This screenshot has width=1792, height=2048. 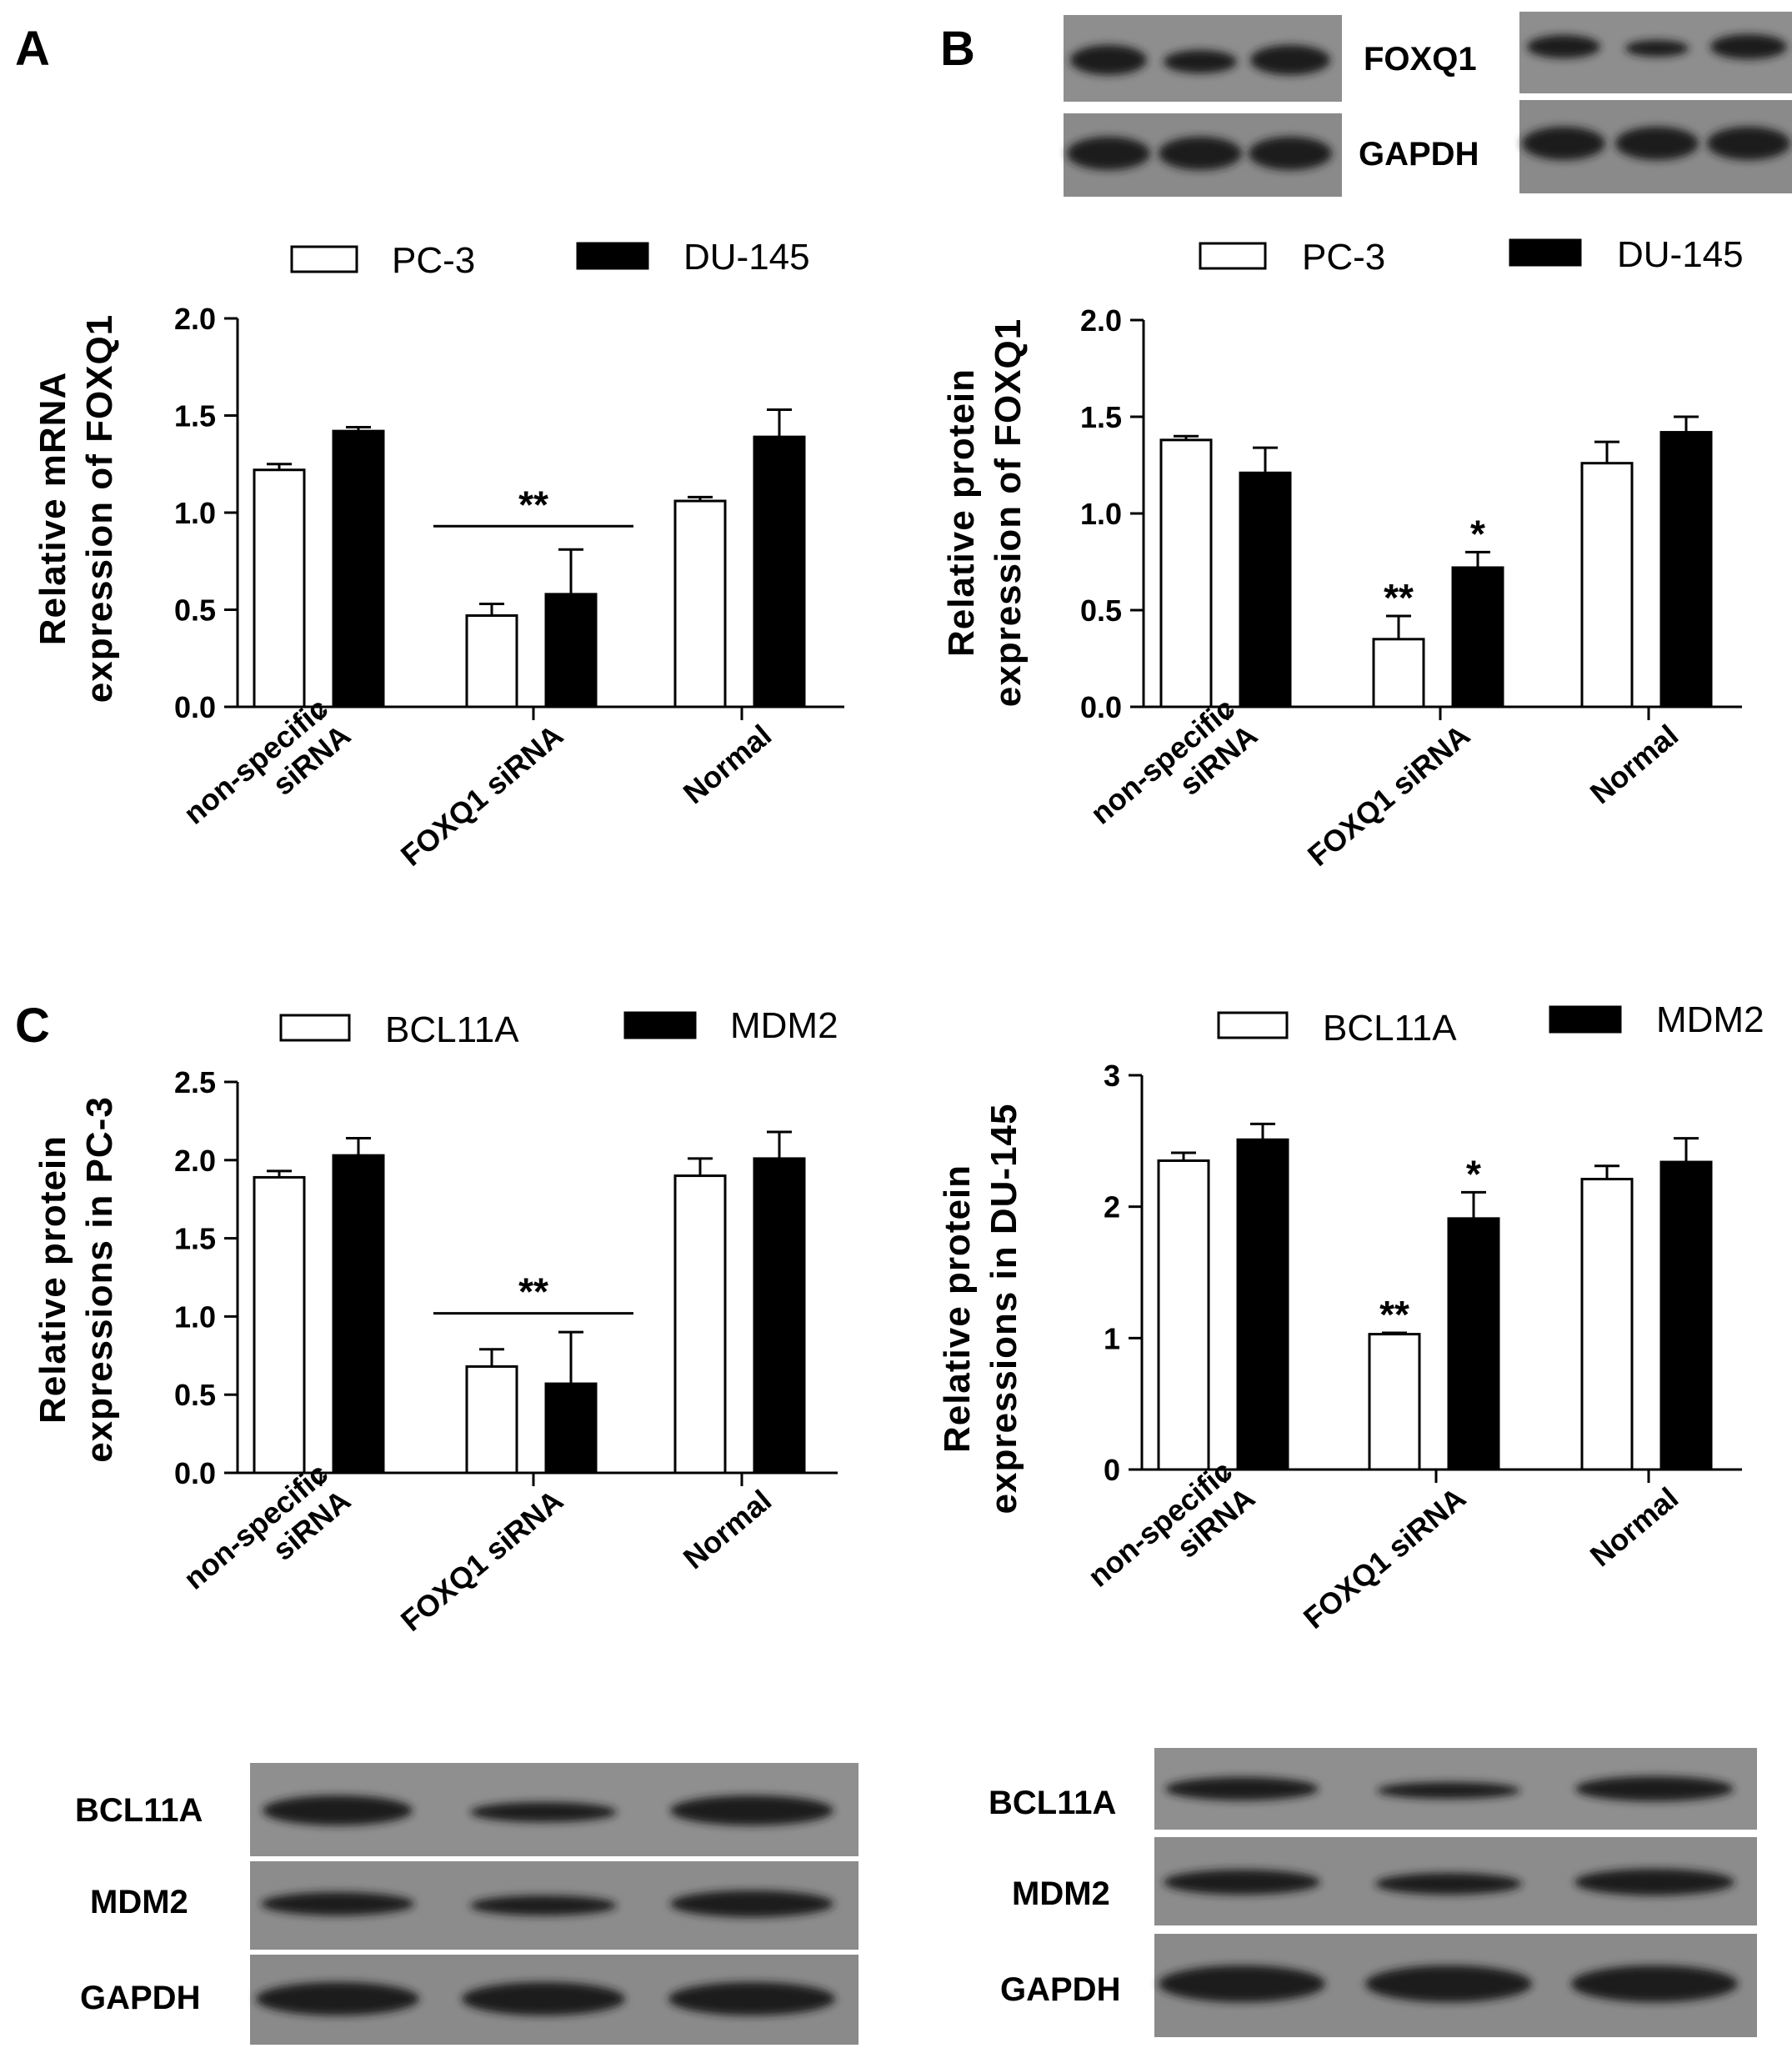 What do you see at coordinates (1203, 106) in the screenshot?
I see `blot-b-left` at bounding box center [1203, 106].